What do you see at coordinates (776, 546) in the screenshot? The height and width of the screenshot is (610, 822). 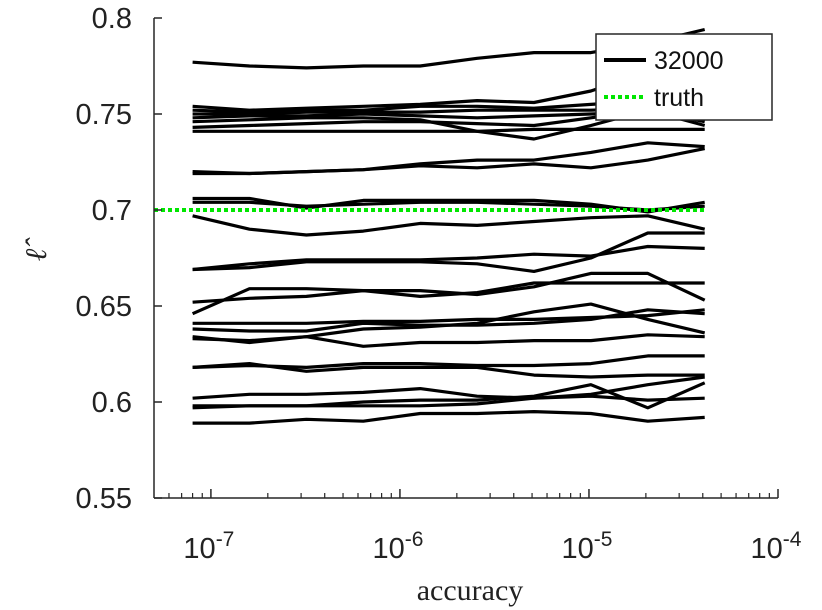 I see `x-tick-label-3: 10⁻⁴` at bounding box center [776, 546].